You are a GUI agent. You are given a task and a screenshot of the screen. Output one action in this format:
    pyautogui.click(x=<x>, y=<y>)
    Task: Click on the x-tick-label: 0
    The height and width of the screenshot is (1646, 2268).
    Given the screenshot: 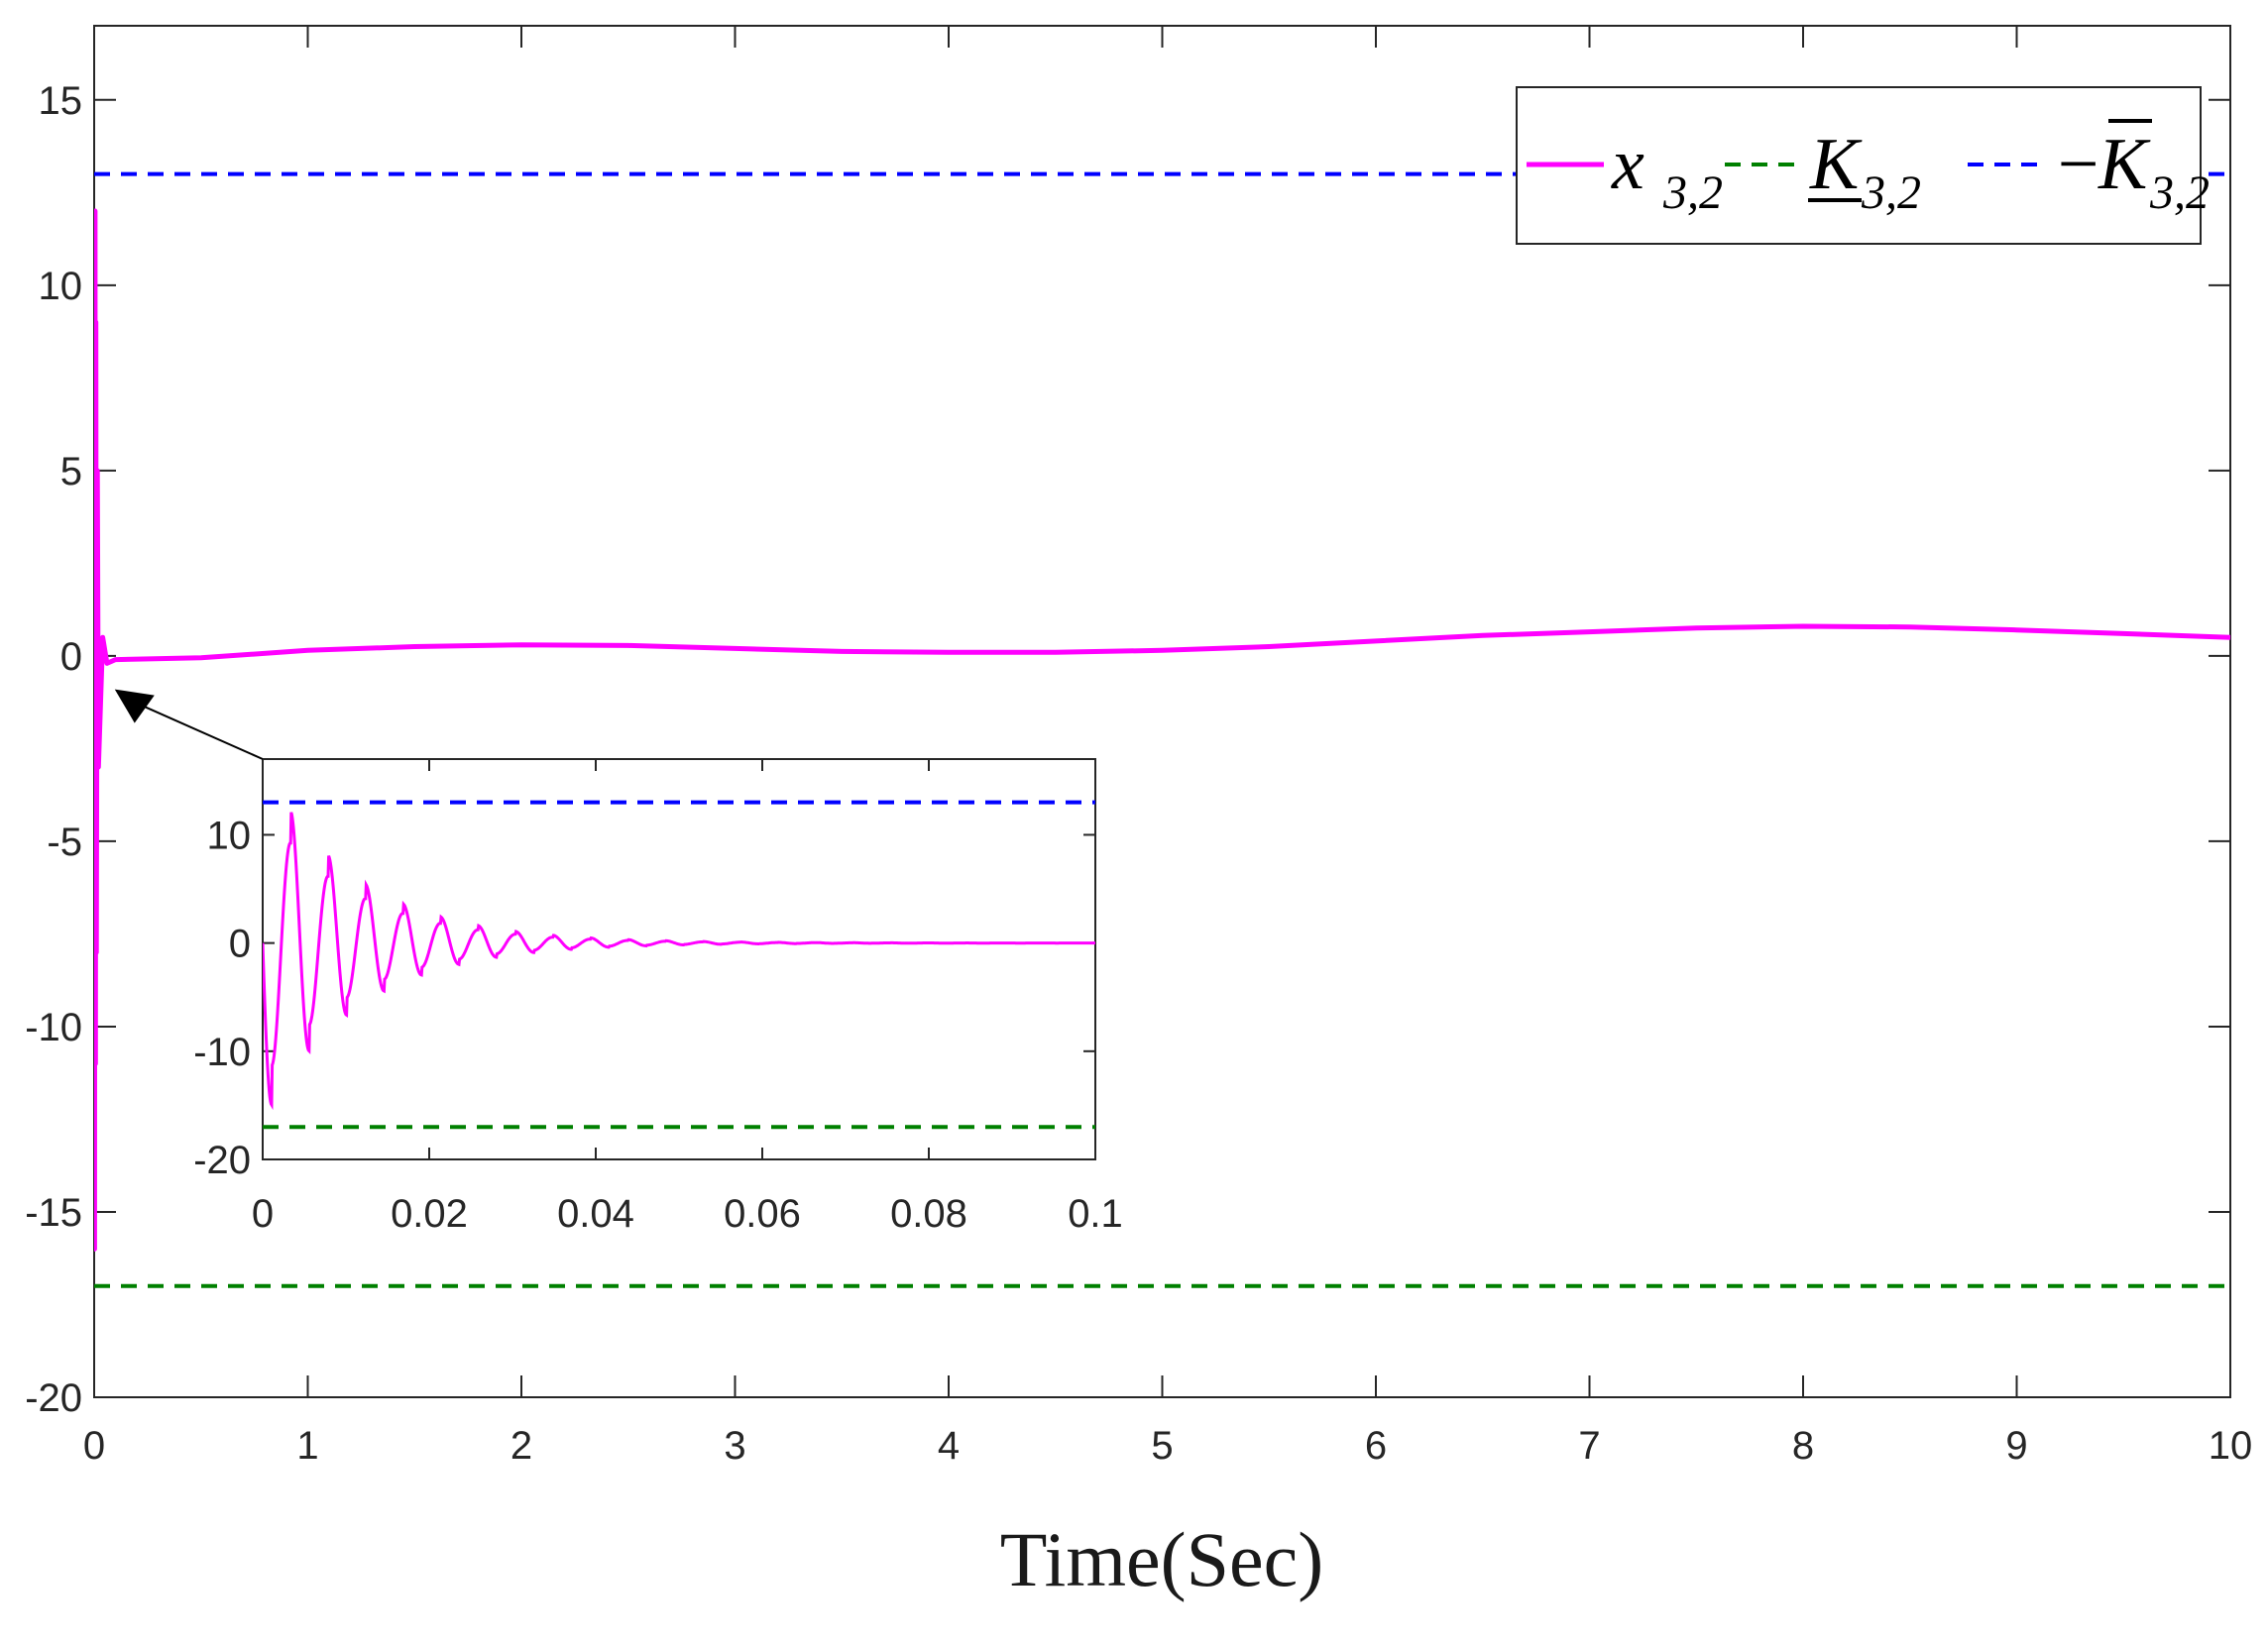 What is the action you would take?
    pyautogui.click(x=94, y=1446)
    